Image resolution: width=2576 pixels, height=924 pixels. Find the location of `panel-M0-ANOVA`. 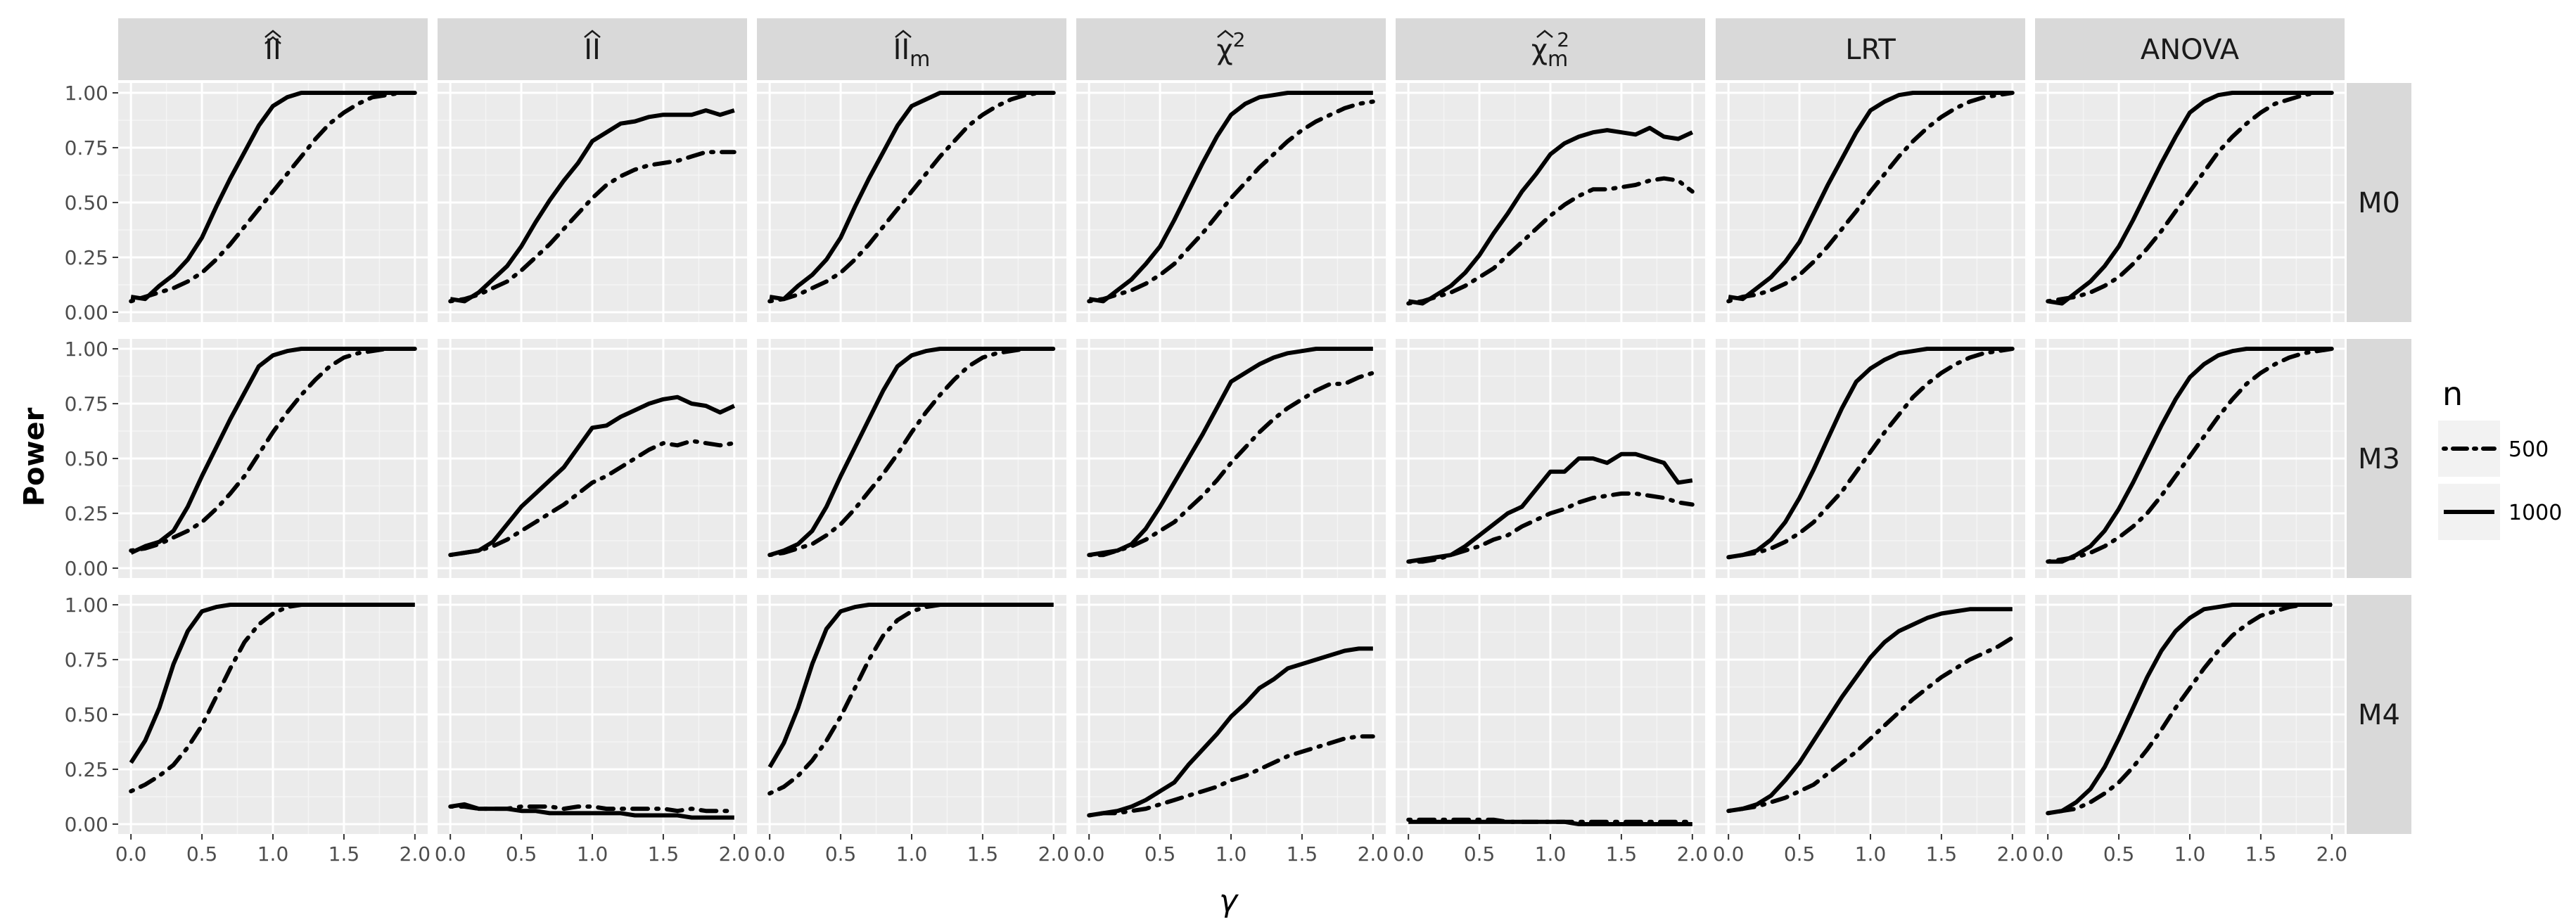

panel-M0-ANOVA is located at coordinates (2190, 202).